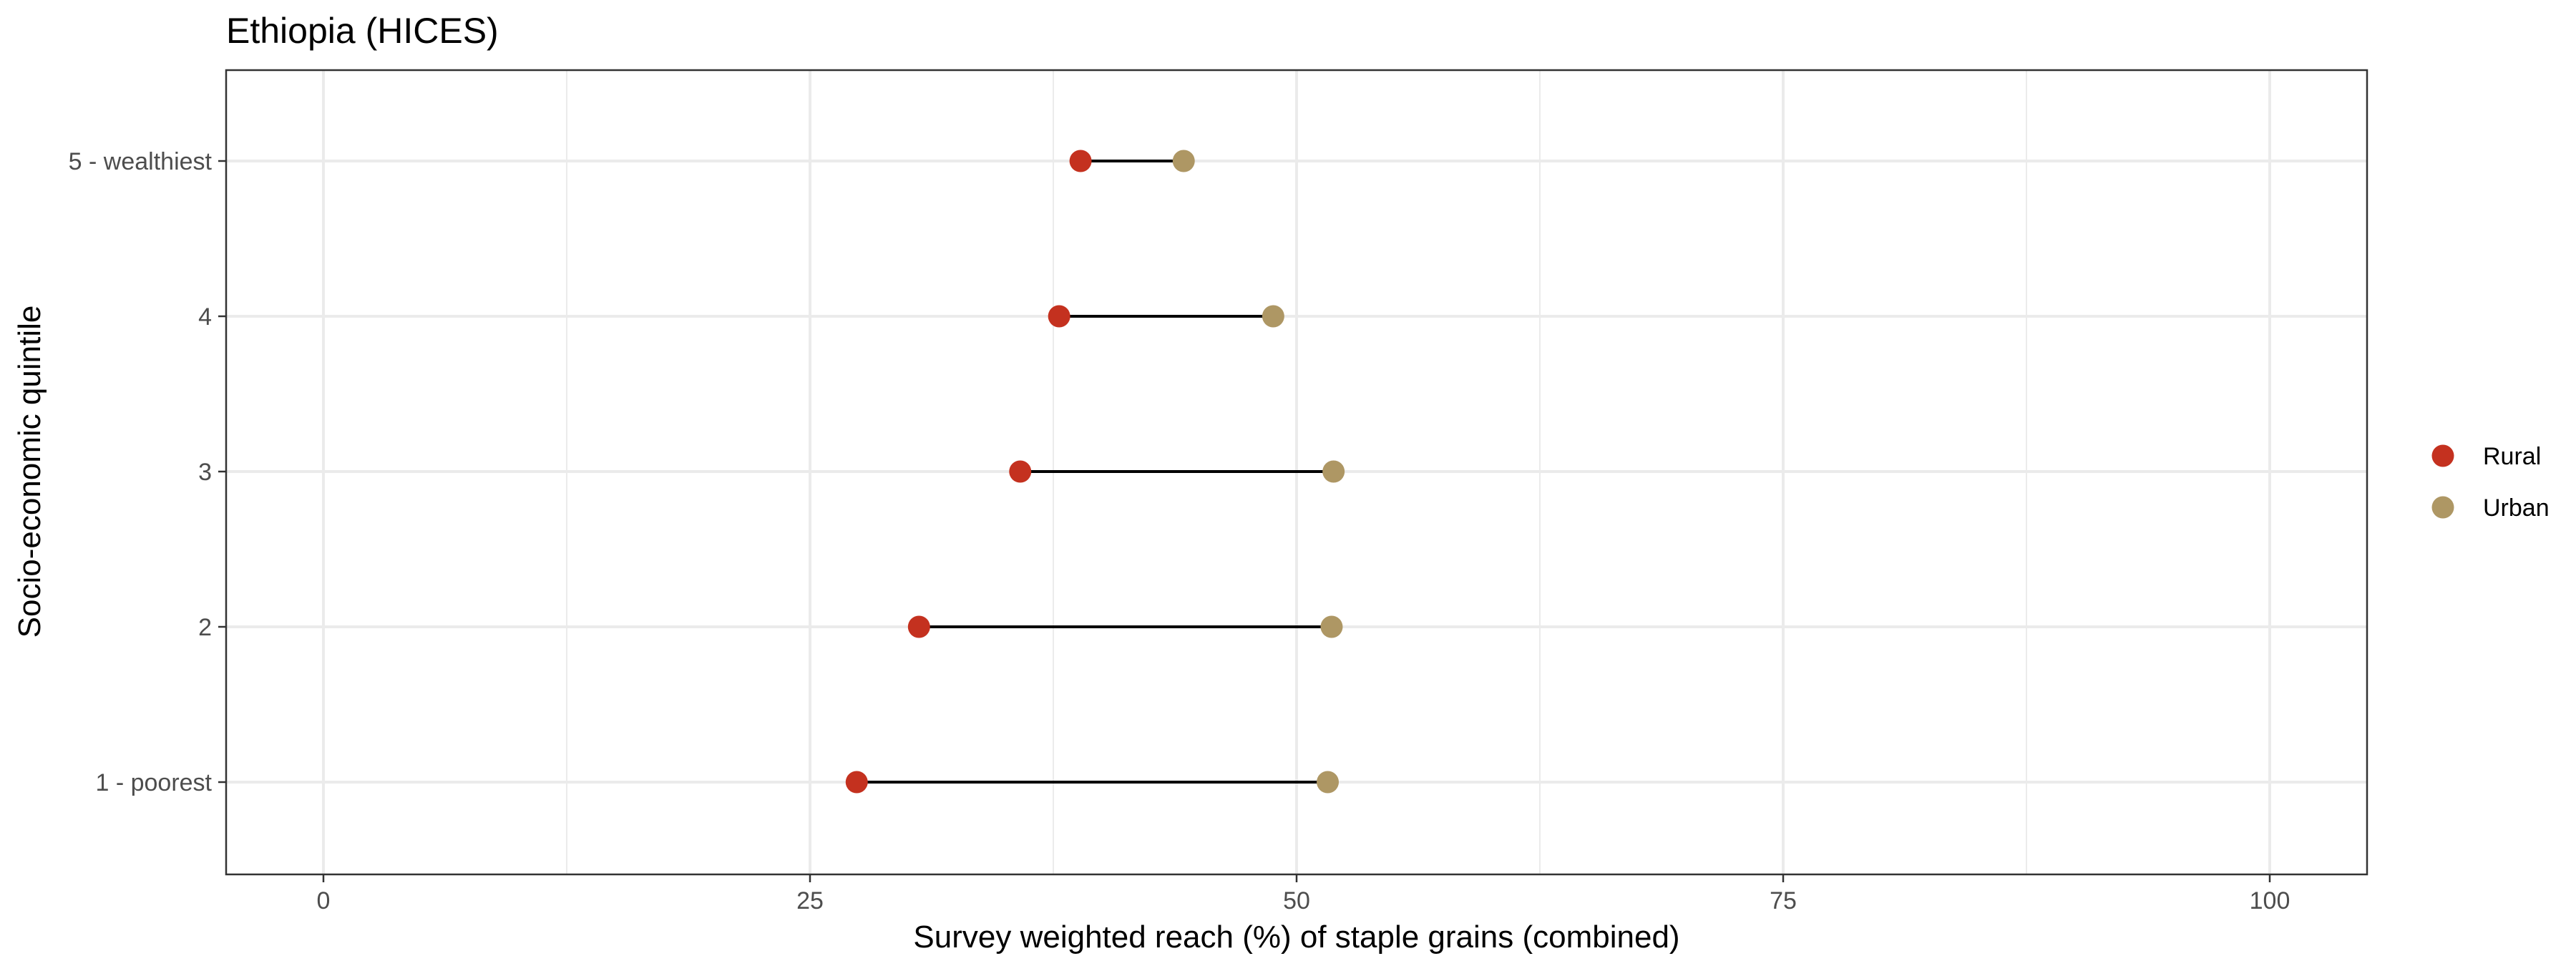 Image resolution: width=2576 pixels, height=966 pixels. What do you see at coordinates (205, 627) in the screenshot?
I see `y-tick-label: 2` at bounding box center [205, 627].